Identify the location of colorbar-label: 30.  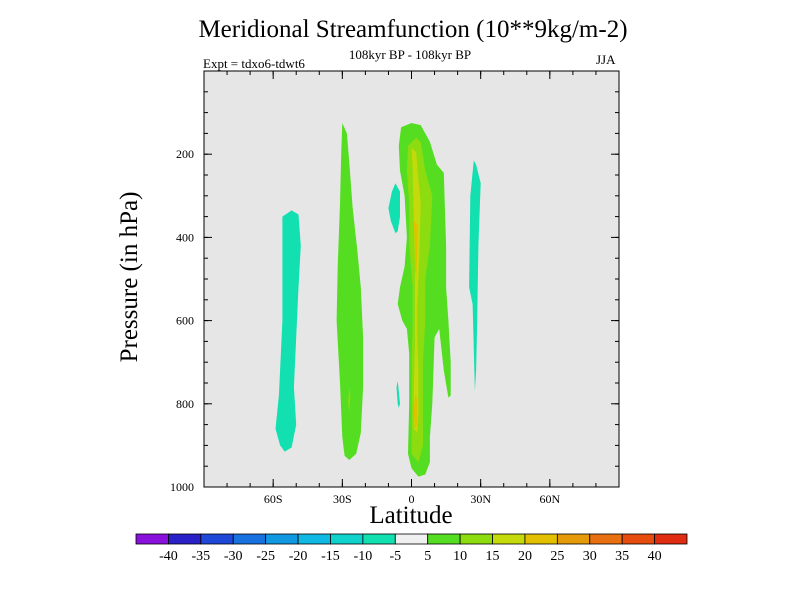
(590, 556).